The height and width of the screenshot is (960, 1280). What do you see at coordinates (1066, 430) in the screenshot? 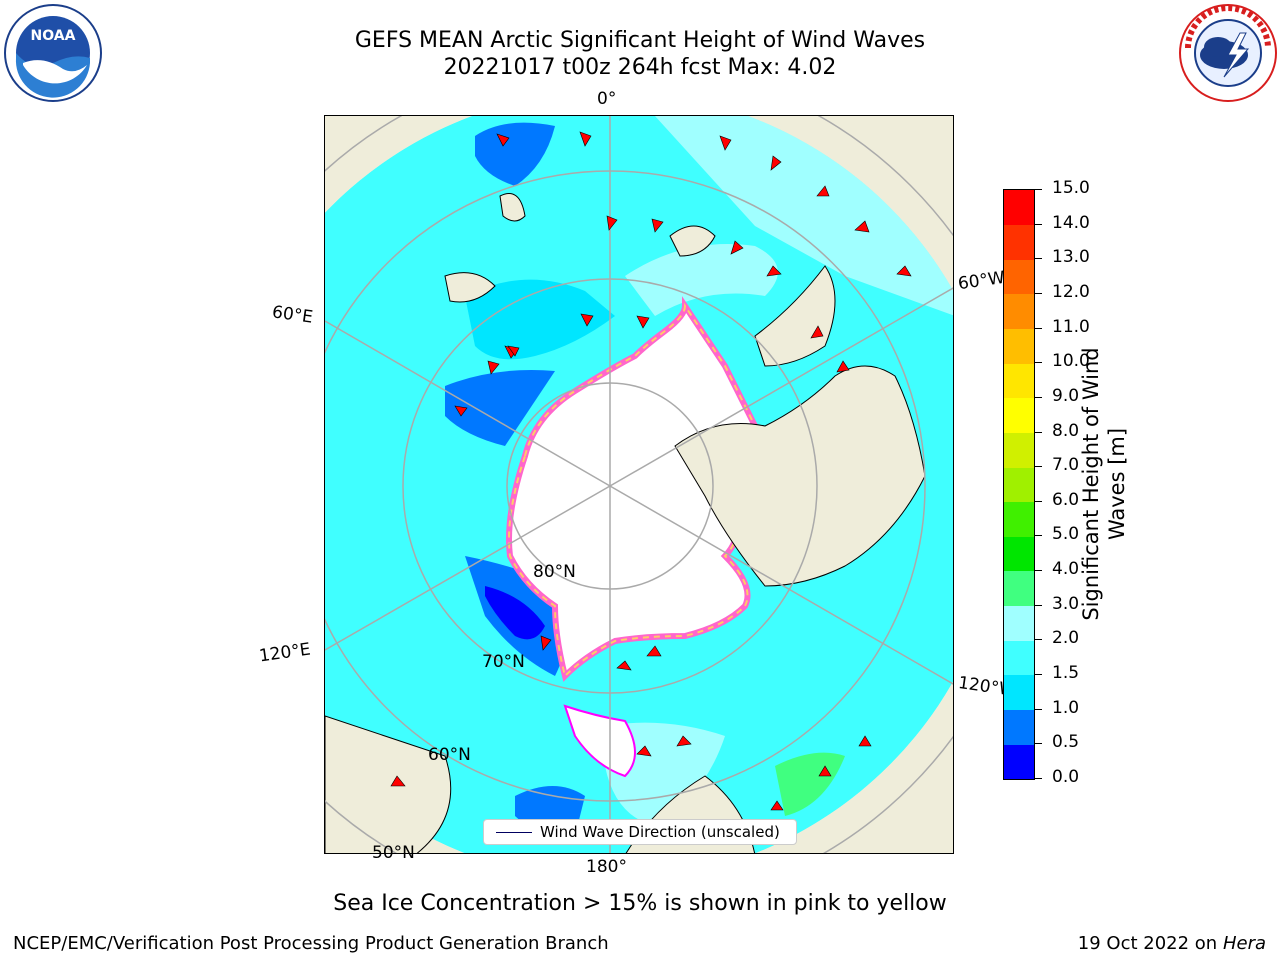
I see `colorbar-tick-label: 8.0` at bounding box center [1066, 430].